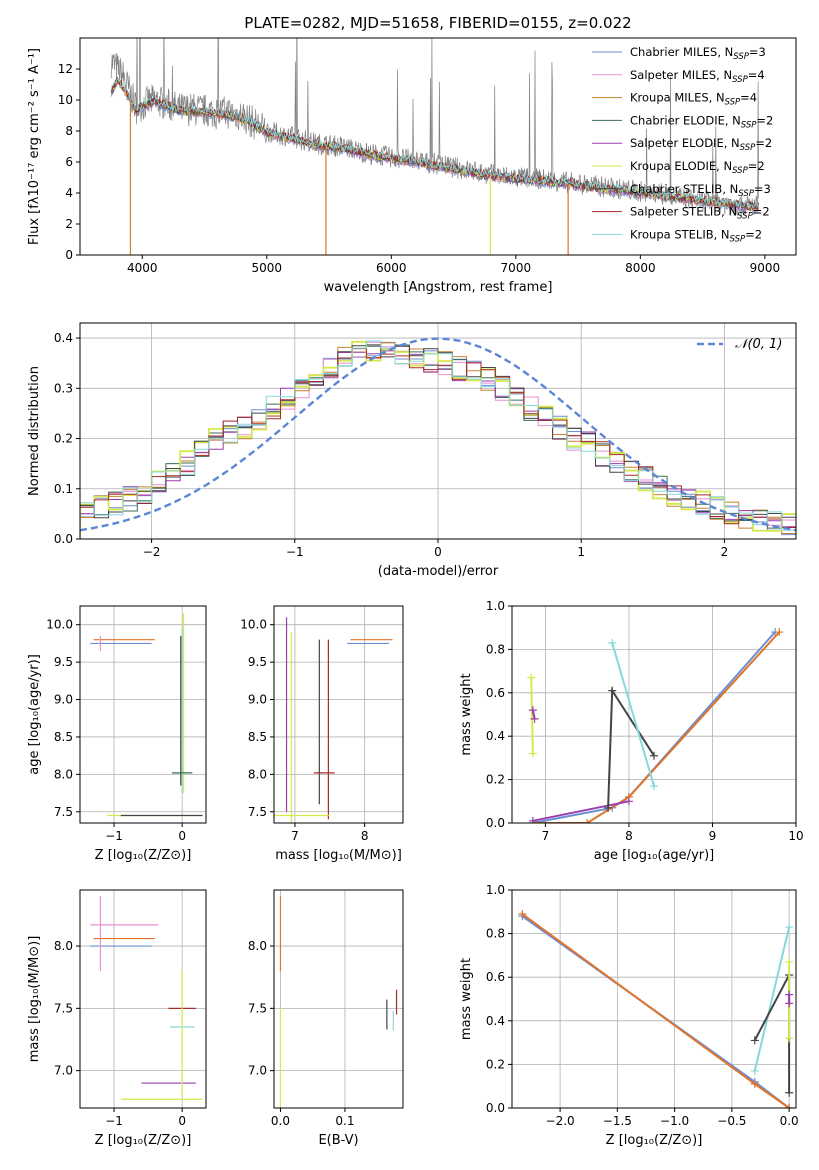 Image resolution: width=819 pixels, height=1170 pixels. I want to click on y-tick-label: 8.5, so click(257, 737).